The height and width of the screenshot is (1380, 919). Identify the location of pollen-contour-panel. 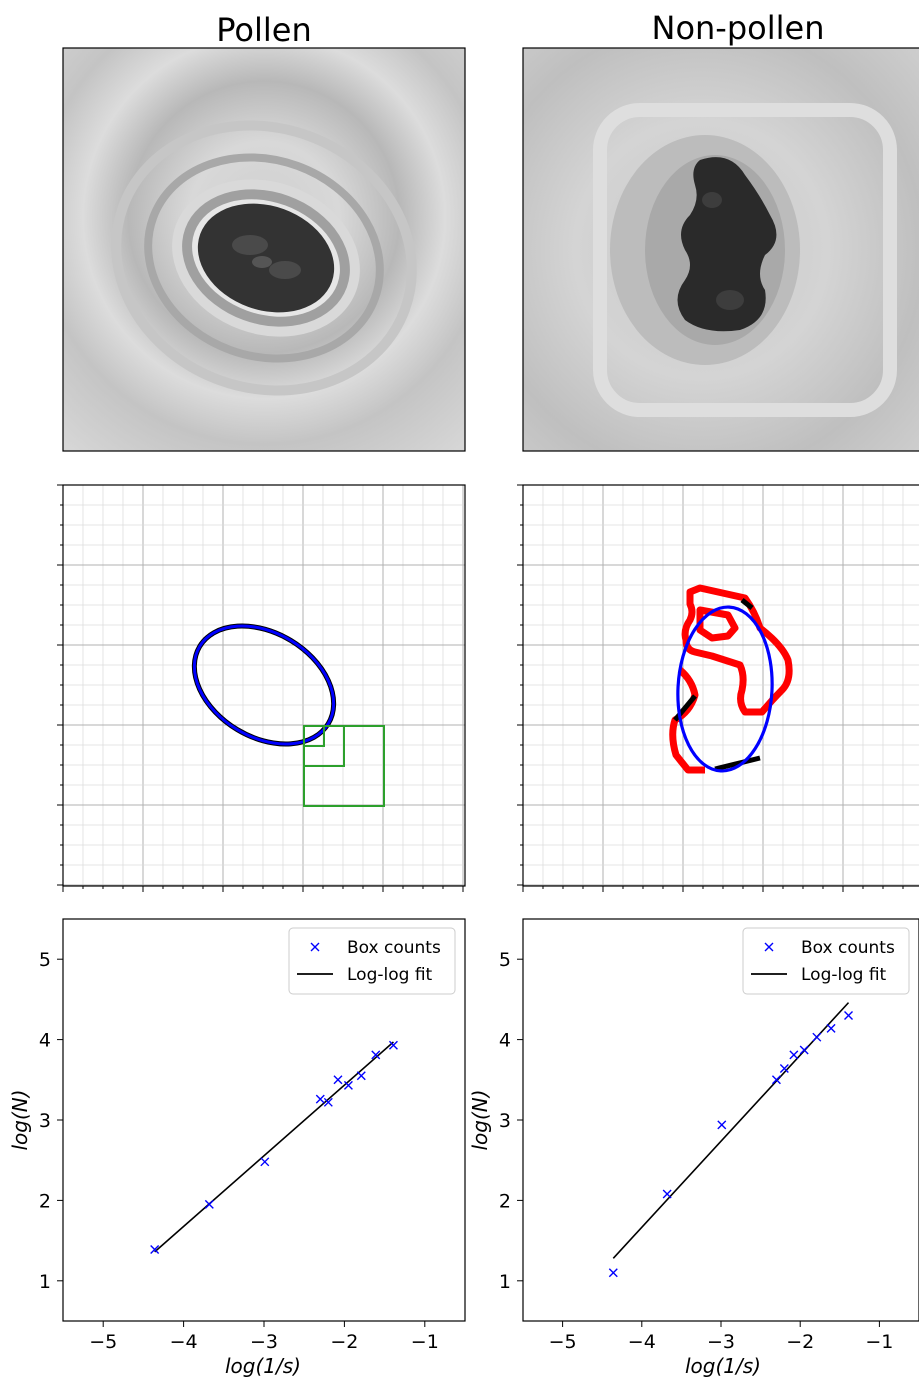
(261, 688).